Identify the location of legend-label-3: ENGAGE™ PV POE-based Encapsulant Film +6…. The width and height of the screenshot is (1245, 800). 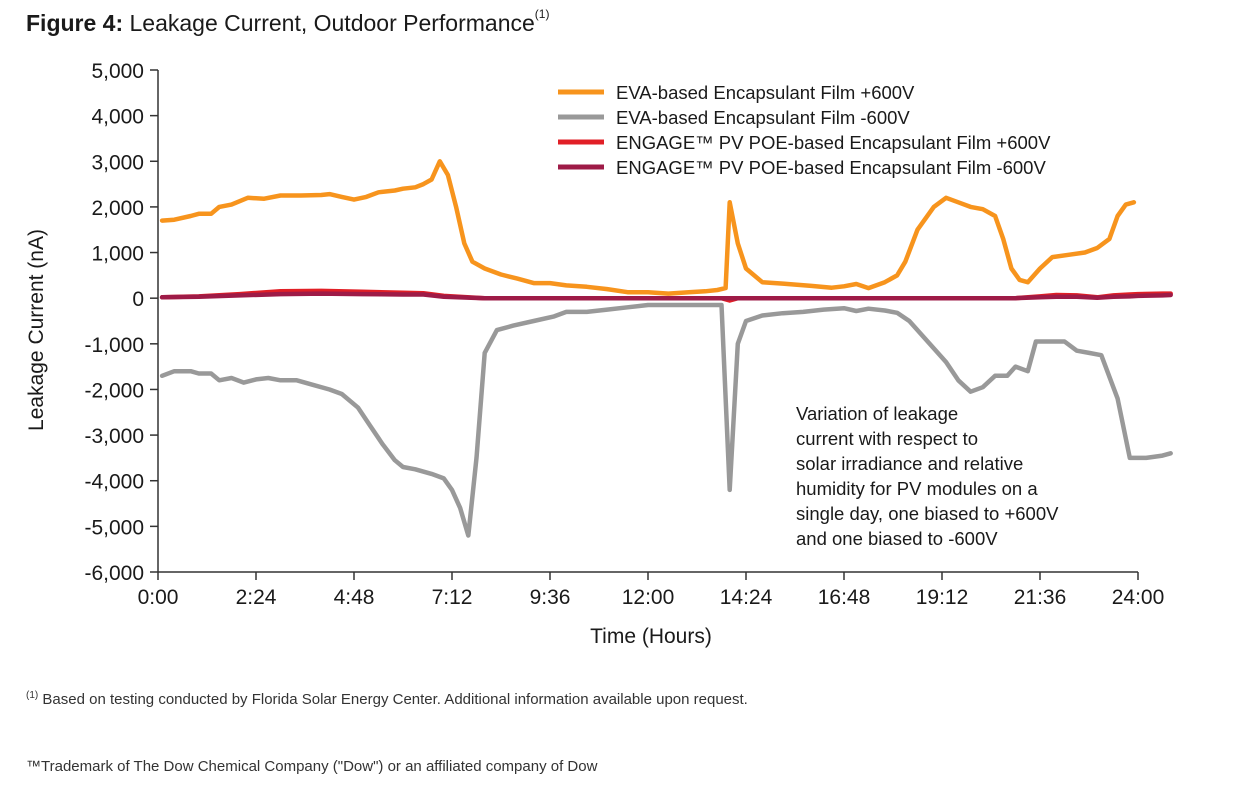
(833, 142).